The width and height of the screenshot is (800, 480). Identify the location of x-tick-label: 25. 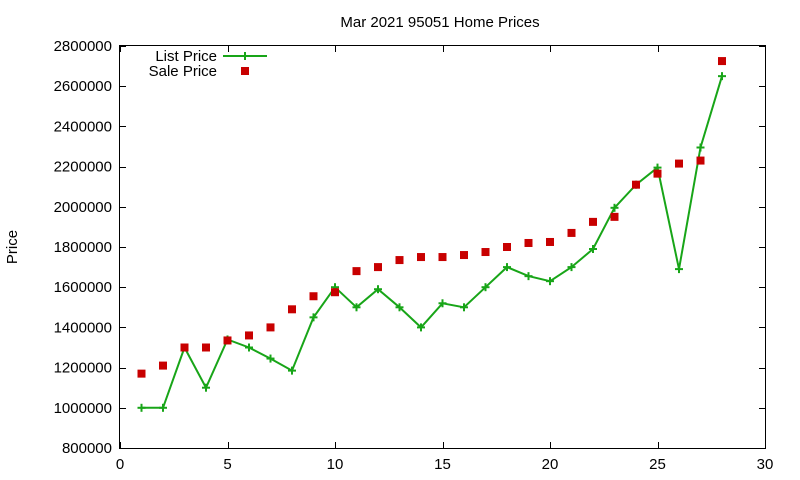
(657, 464).